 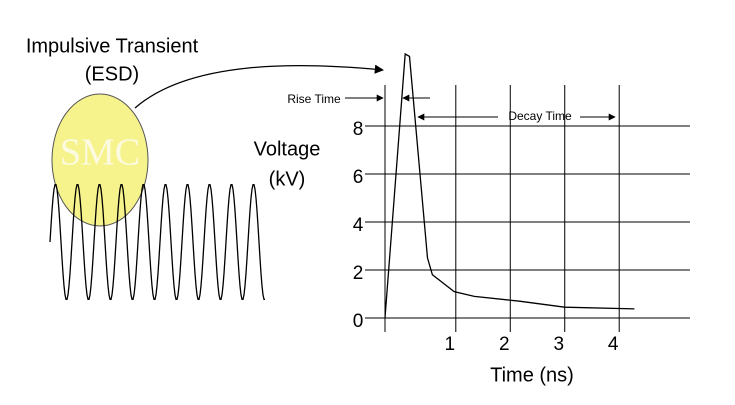 I want to click on pointer-arrow, so click(x=259, y=86).